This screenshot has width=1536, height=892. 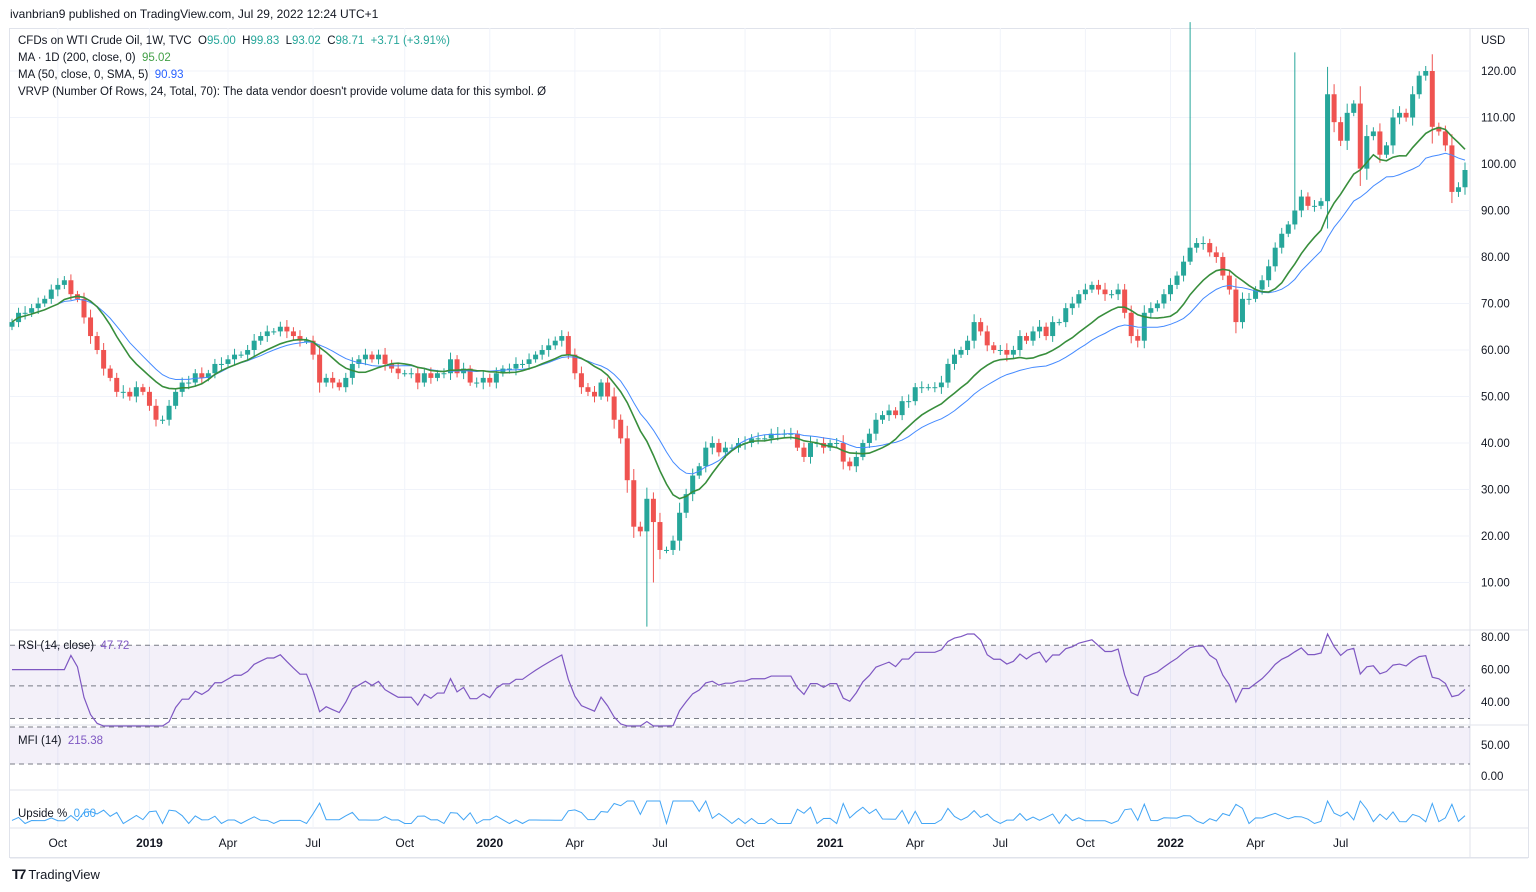 What do you see at coordinates (56, 874) in the screenshot?
I see `tradingview-brand: T7 TradingView` at bounding box center [56, 874].